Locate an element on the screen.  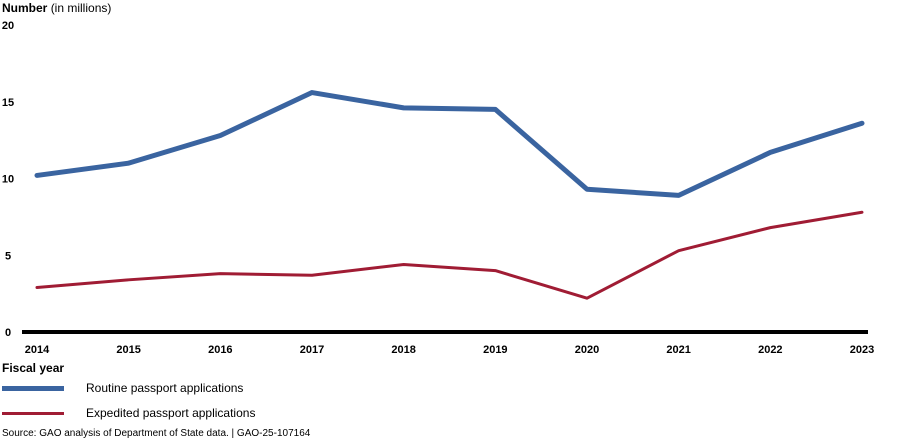
y-axis-title-unit: (in millions) is located at coordinates (81, 8).